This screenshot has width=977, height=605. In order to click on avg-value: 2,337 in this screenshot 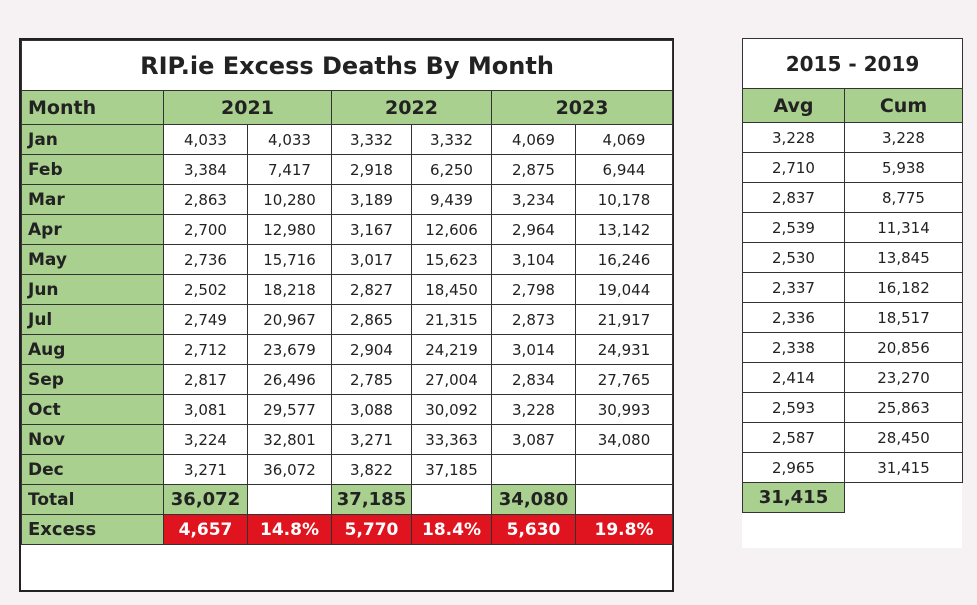, I will do `click(793, 287)`.